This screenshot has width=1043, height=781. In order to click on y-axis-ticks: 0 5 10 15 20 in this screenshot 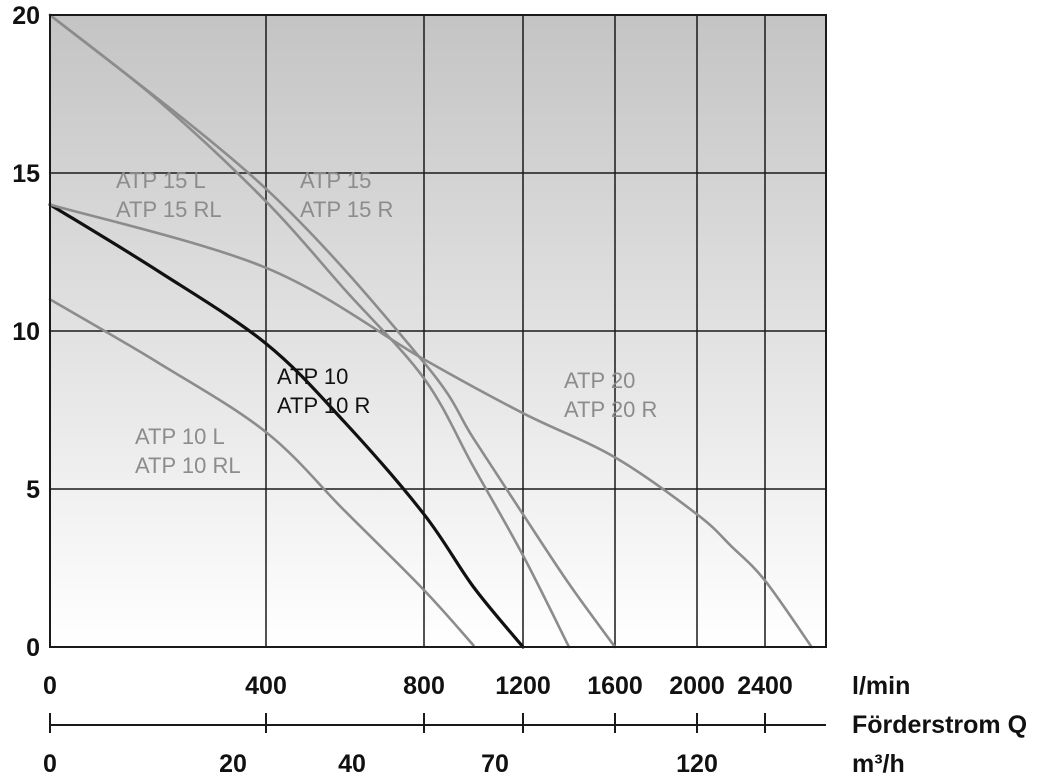, I will do `click(26, 332)`.